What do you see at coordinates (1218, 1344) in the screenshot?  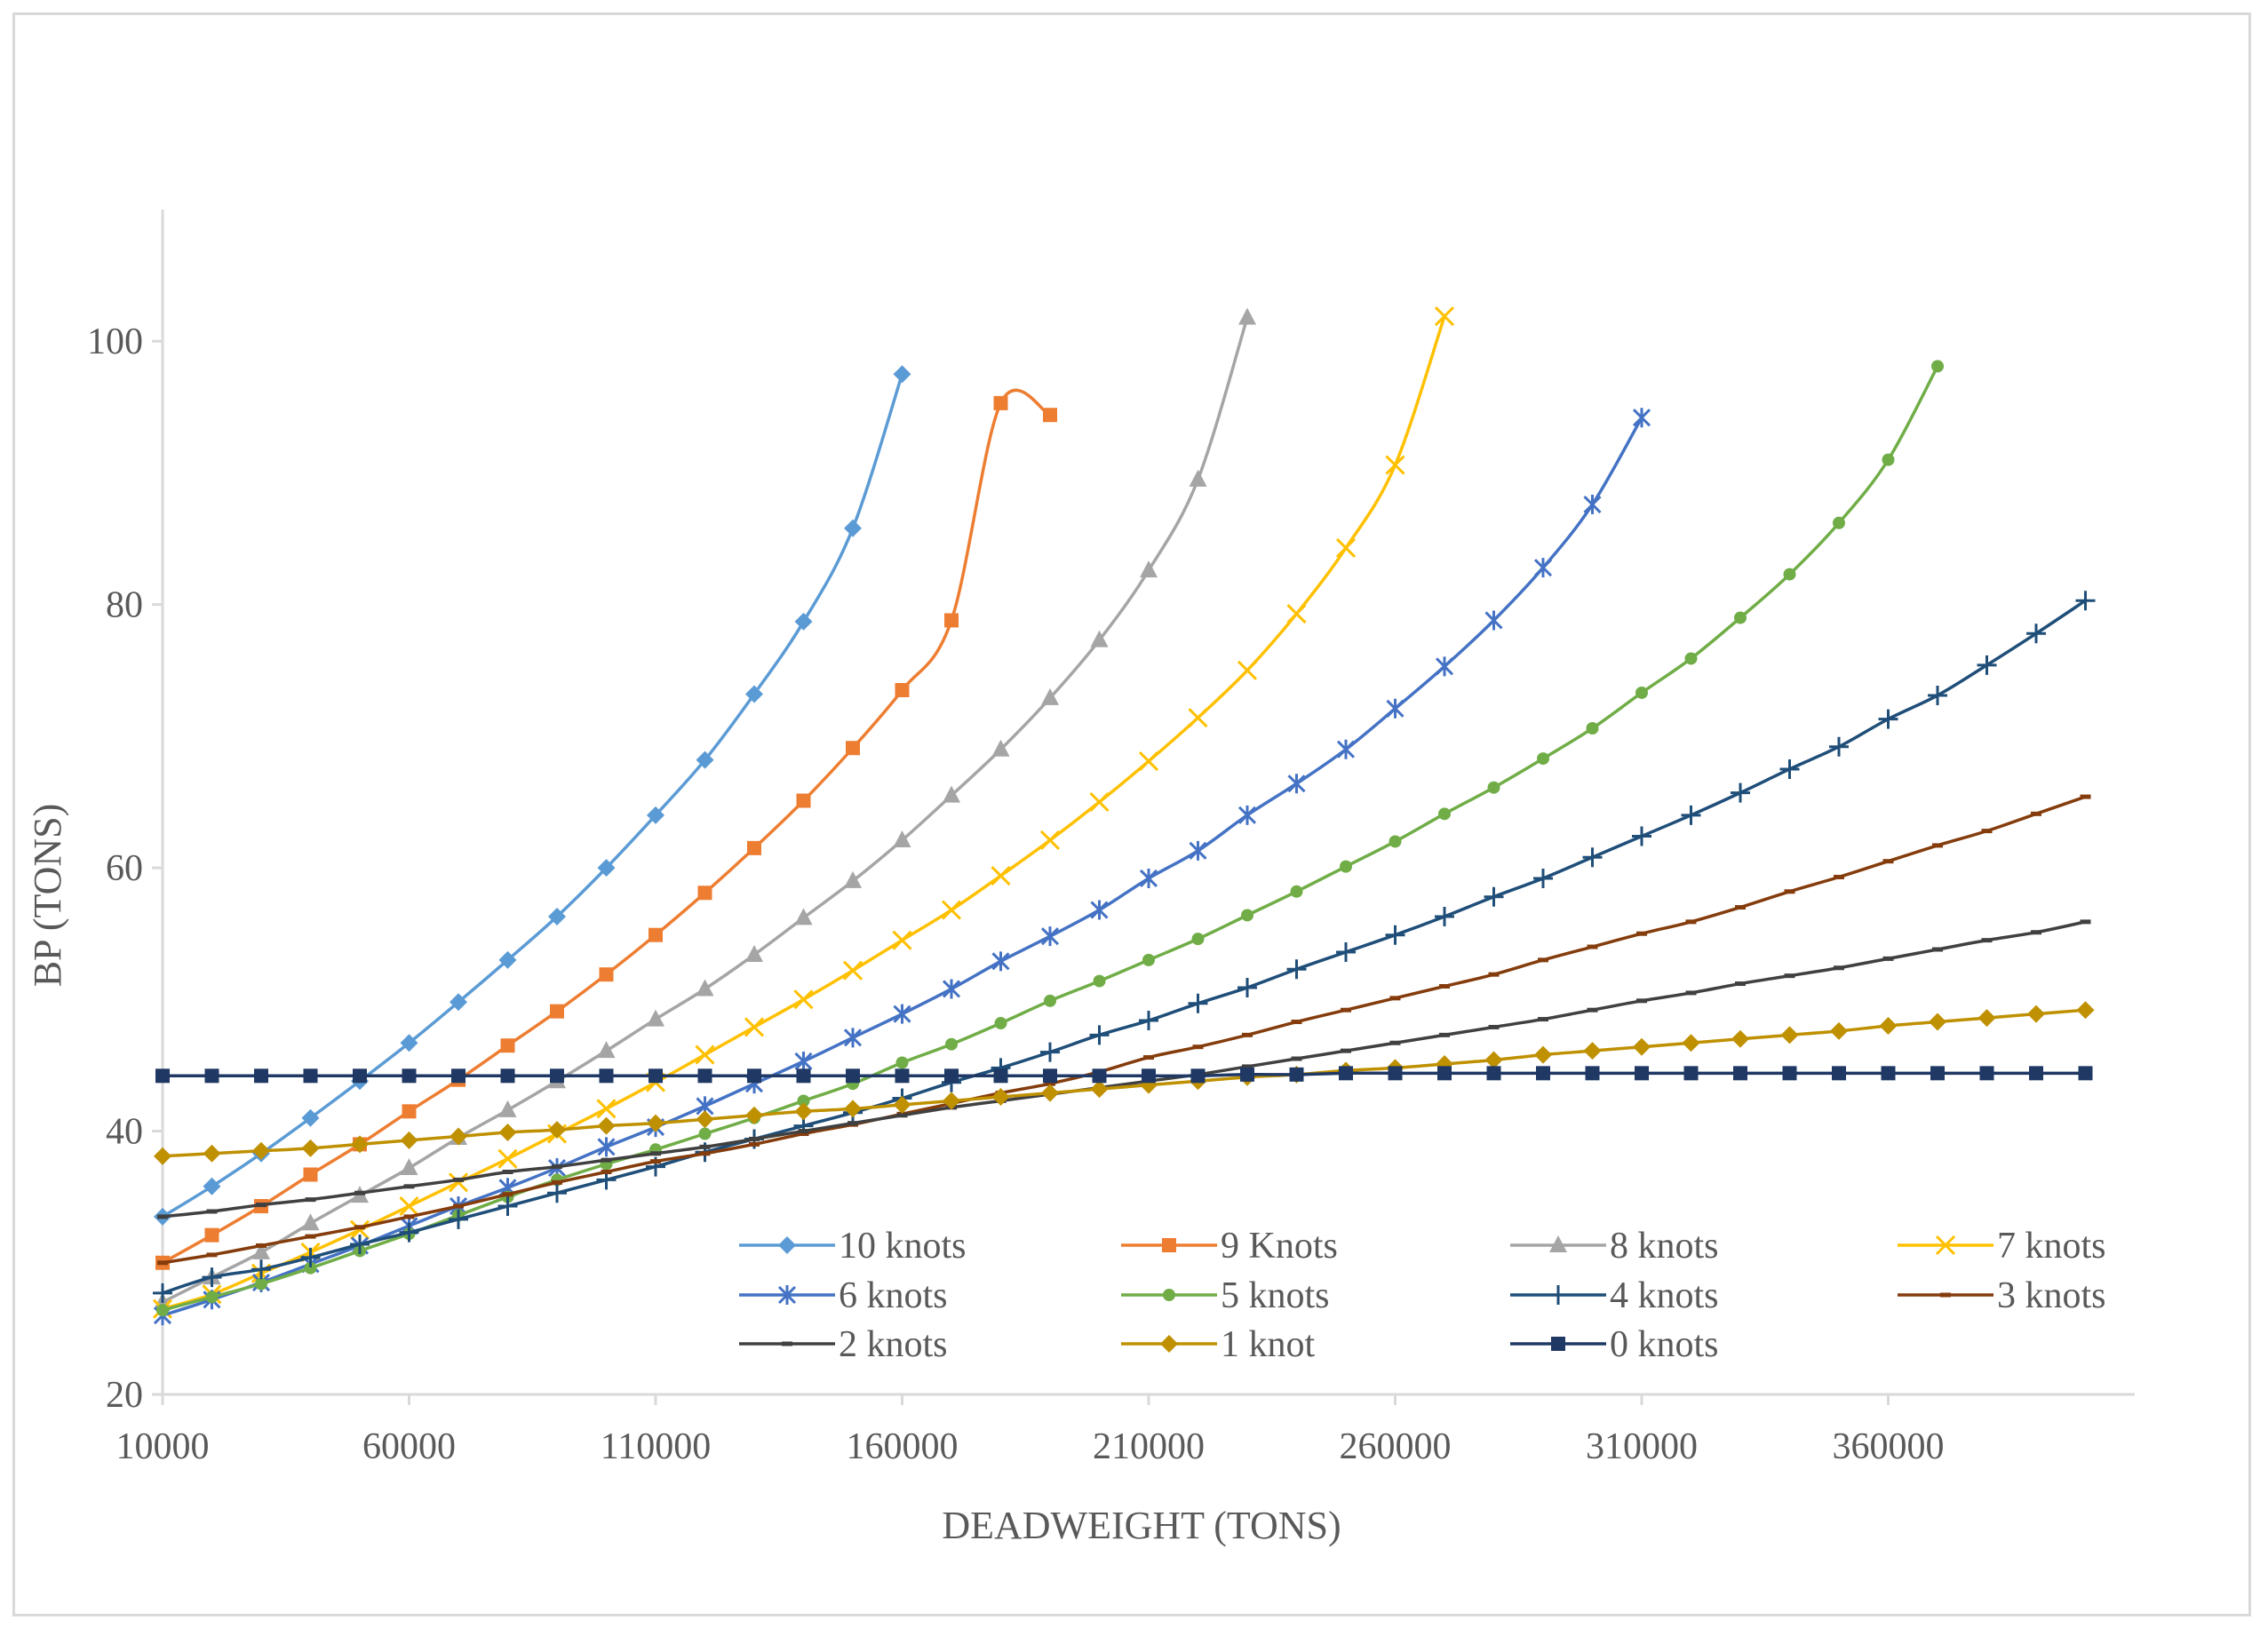 I see `legend-item-1-knot: 1 knot` at bounding box center [1218, 1344].